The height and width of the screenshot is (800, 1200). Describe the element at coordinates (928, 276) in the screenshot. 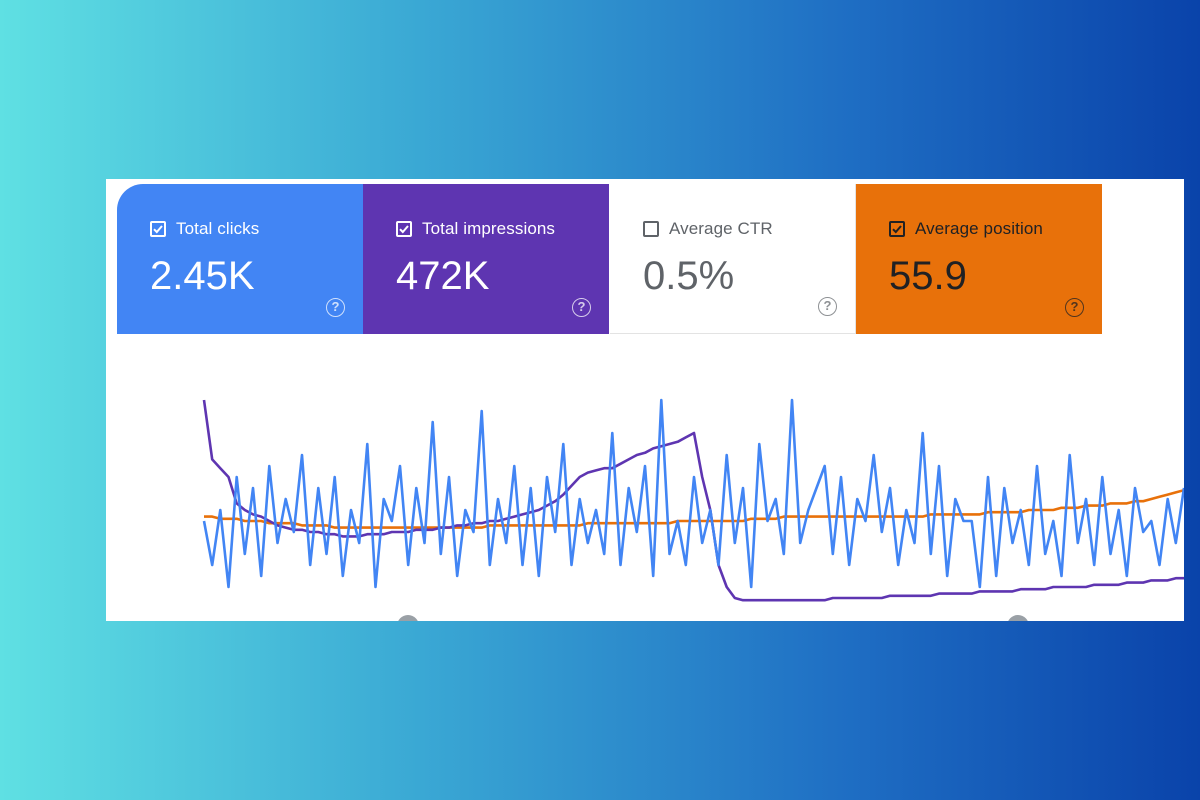

I see `metric-value: 55.9` at that location.